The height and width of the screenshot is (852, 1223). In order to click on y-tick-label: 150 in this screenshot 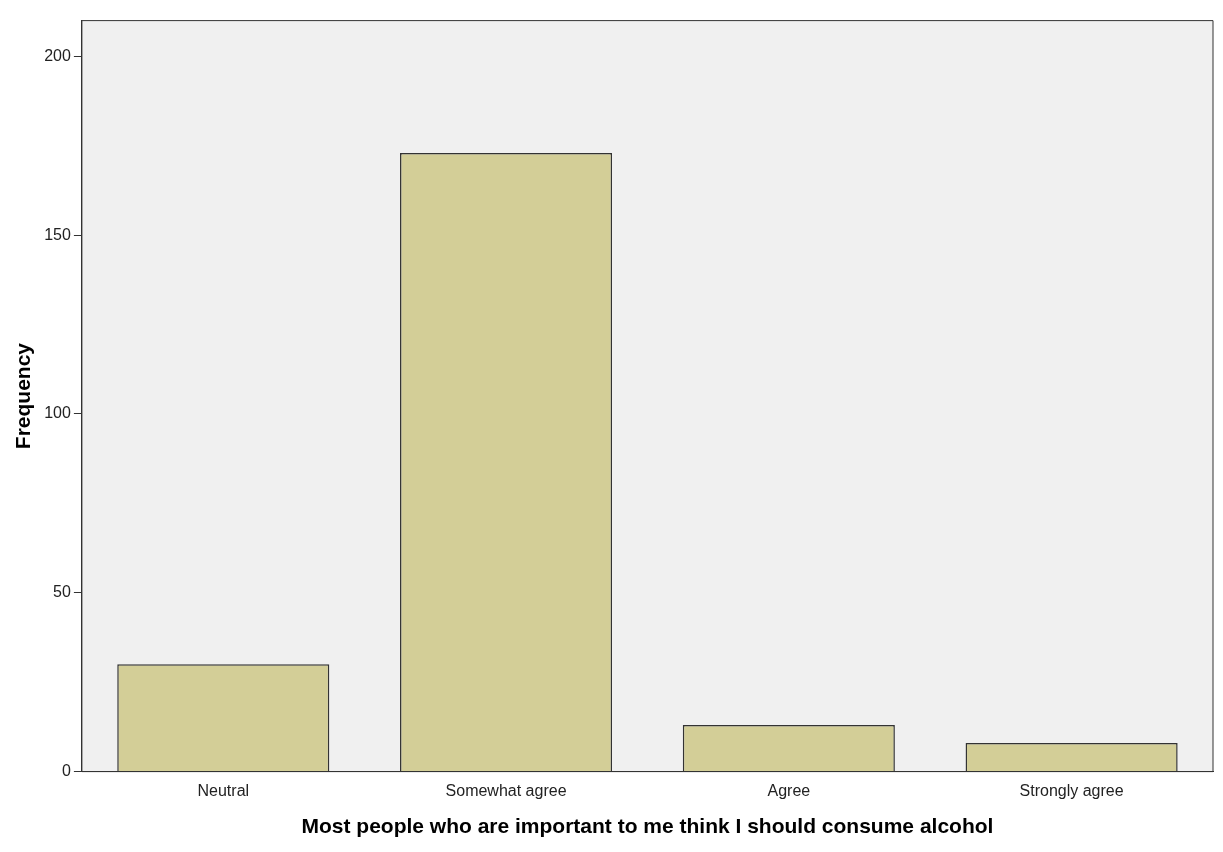, I will do `click(57, 234)`.